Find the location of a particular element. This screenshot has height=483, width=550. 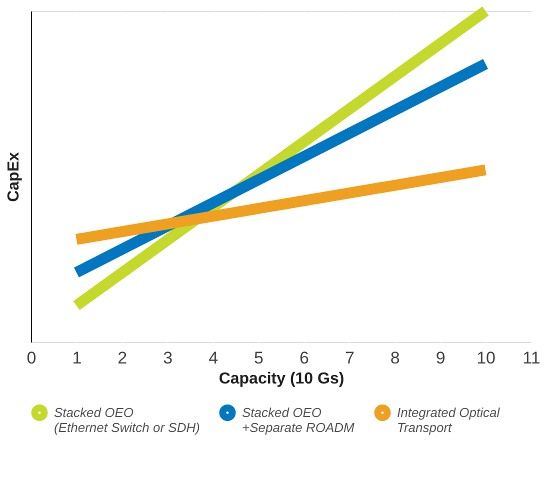

legend-label: Integrated Optical Transport is located at coordinates (449, 419).